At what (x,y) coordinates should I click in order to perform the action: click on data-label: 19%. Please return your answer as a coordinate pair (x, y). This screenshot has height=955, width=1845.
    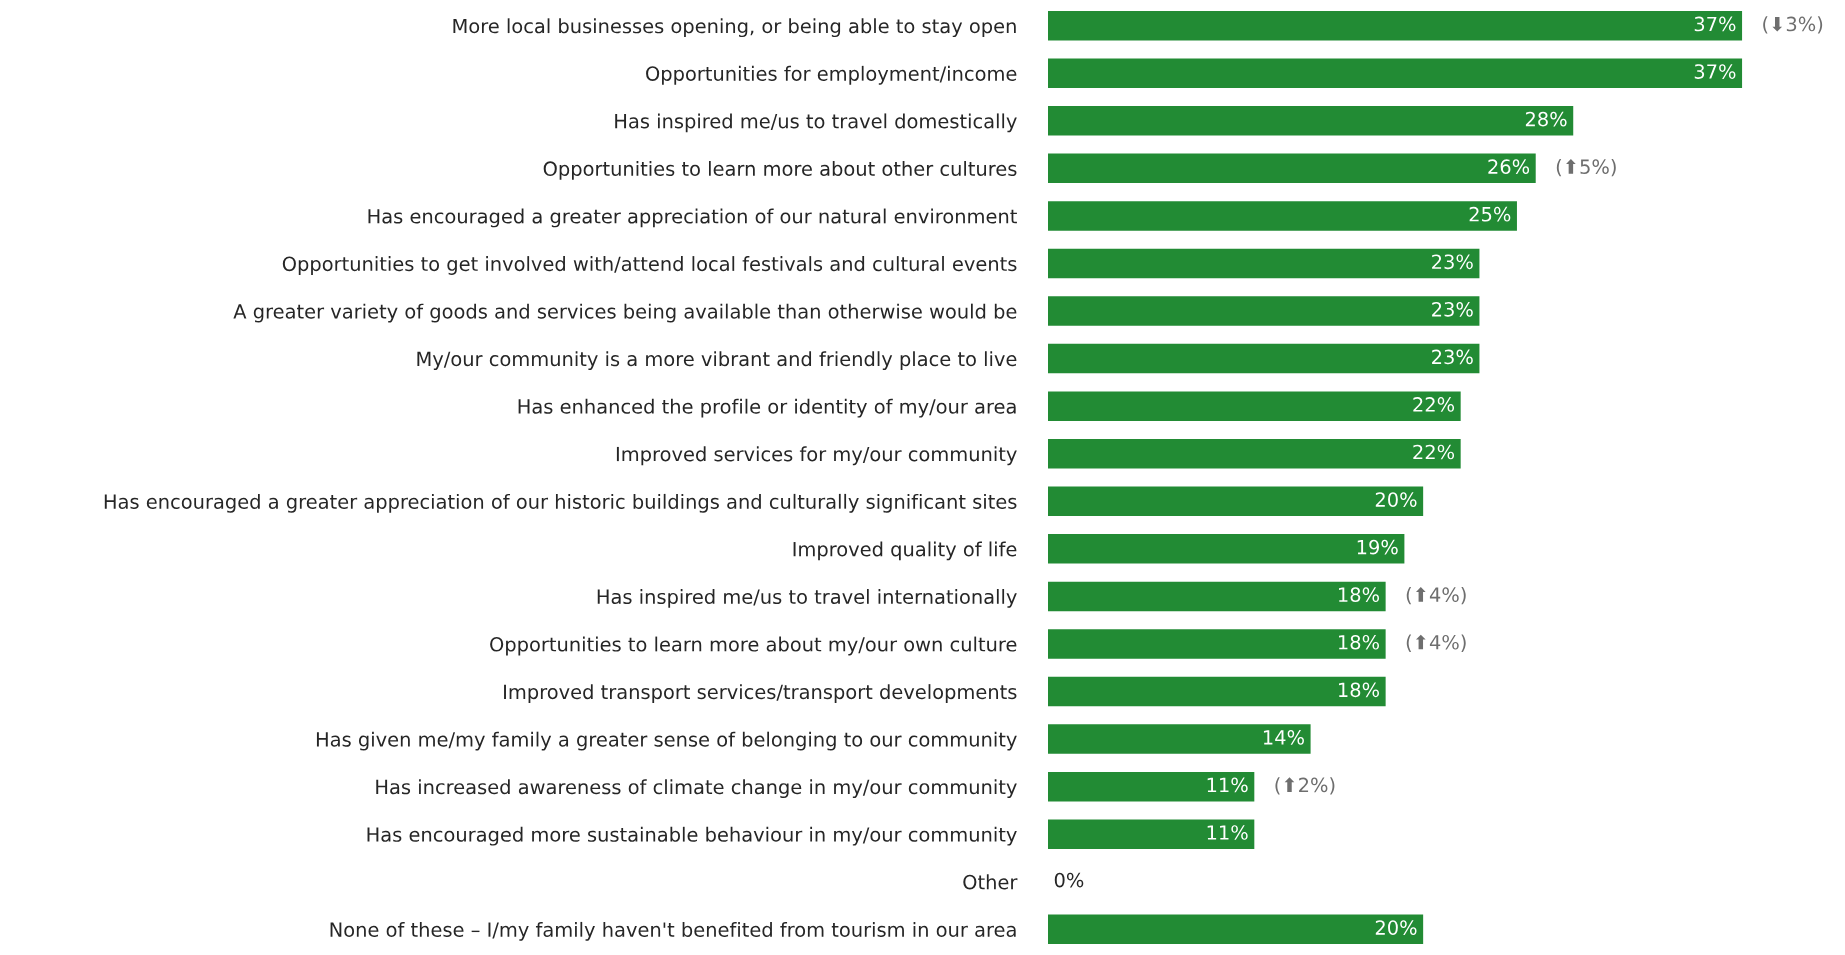
    Looking at the image, I should click on (1377, 547).